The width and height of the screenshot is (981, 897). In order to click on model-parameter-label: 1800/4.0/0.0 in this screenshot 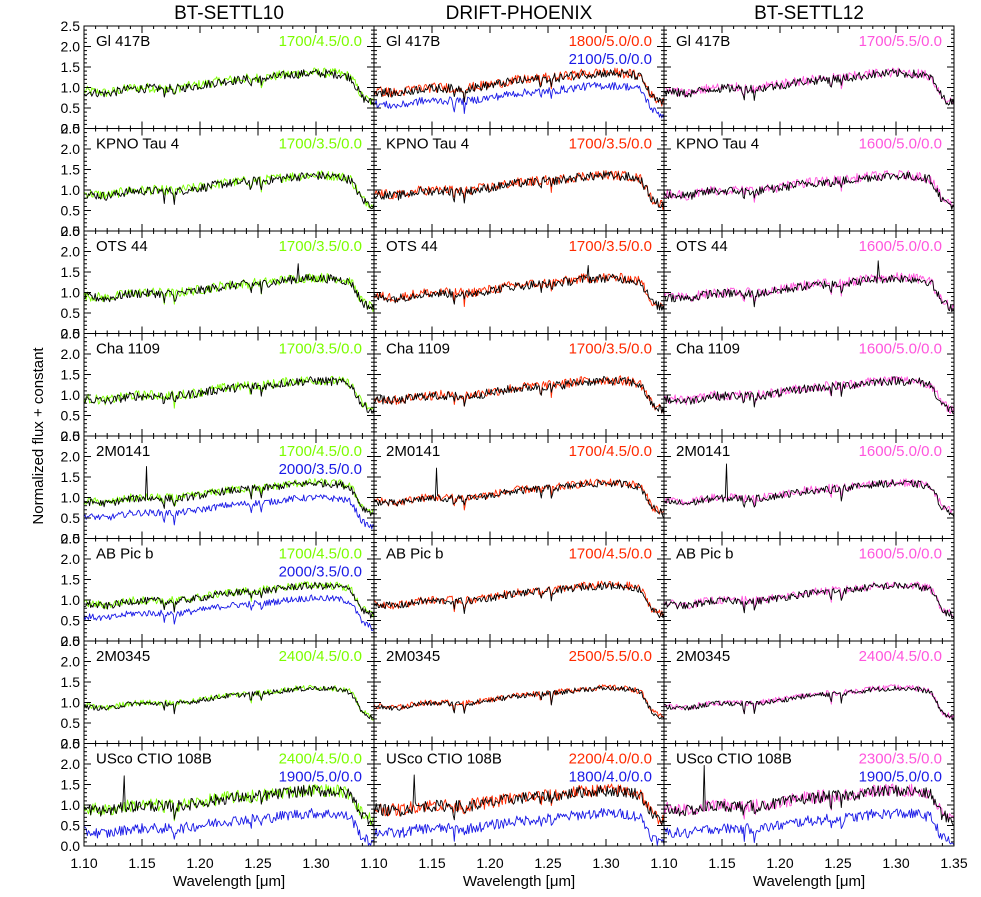, I will do `click(610, 777)`.